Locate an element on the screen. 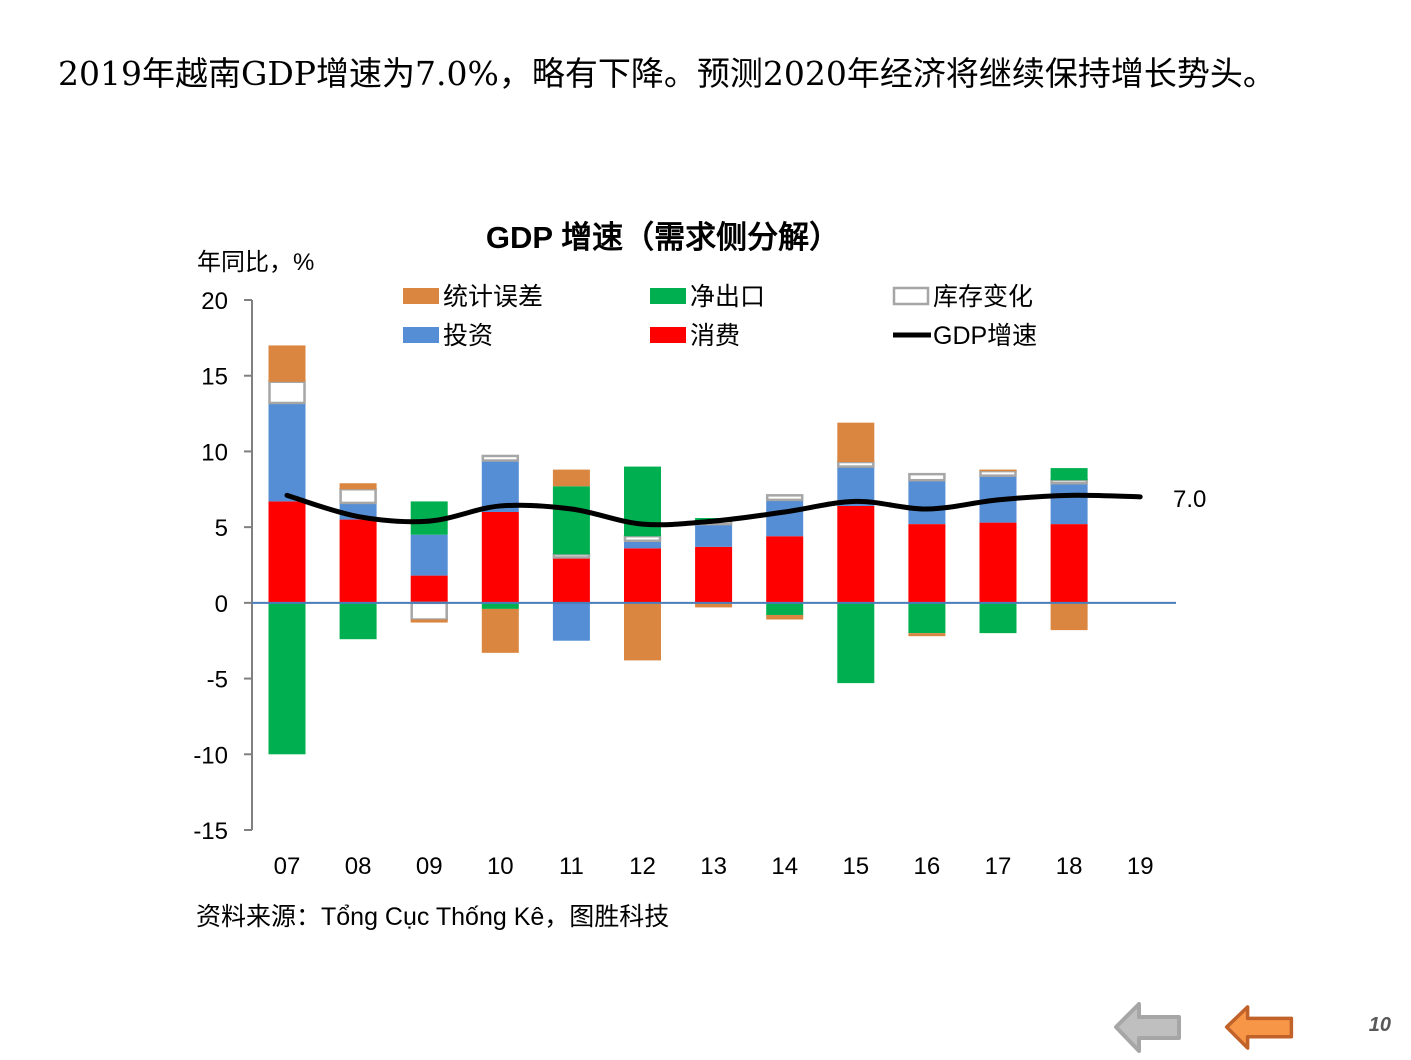  x-tick-label: 11 is located at coordinates (571, 866).